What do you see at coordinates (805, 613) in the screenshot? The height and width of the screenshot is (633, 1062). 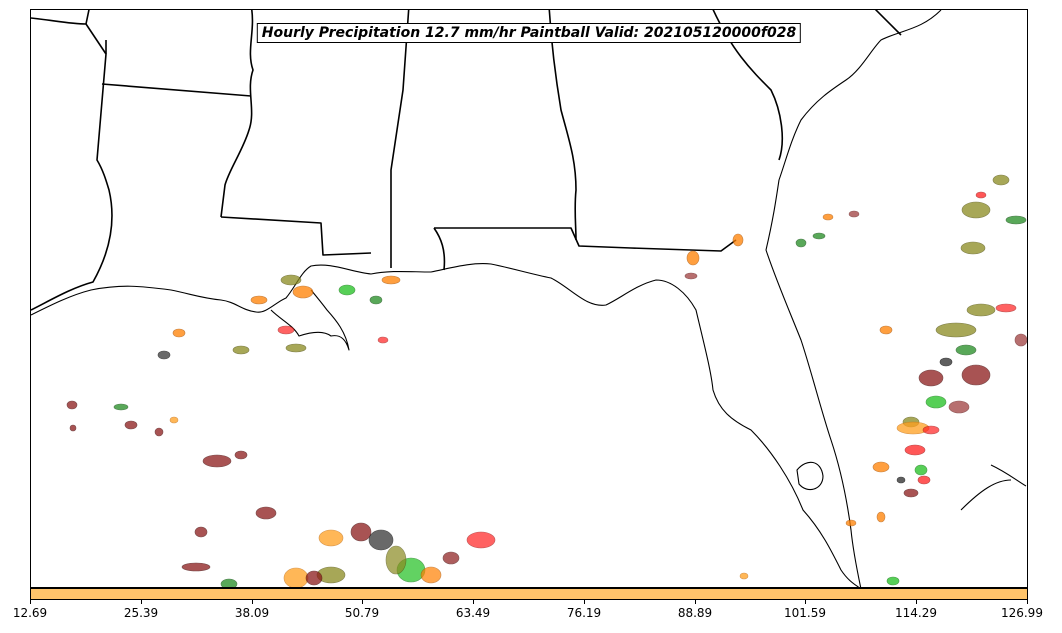 I see `colorbar-tick-label: 101.59` at bounding box center [805, 613].